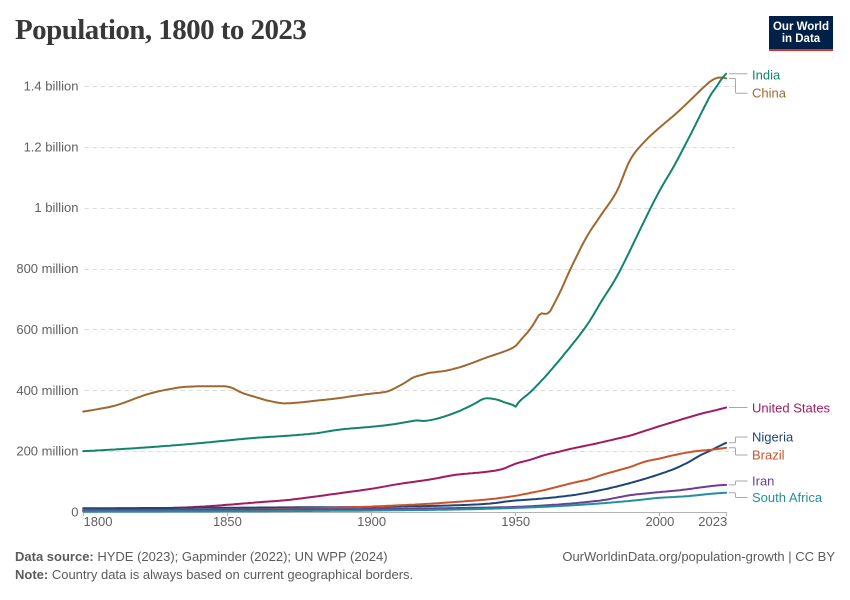 This screenshot has height=600, width=850. I want to click on svg-text: 0, so click(74, 512).